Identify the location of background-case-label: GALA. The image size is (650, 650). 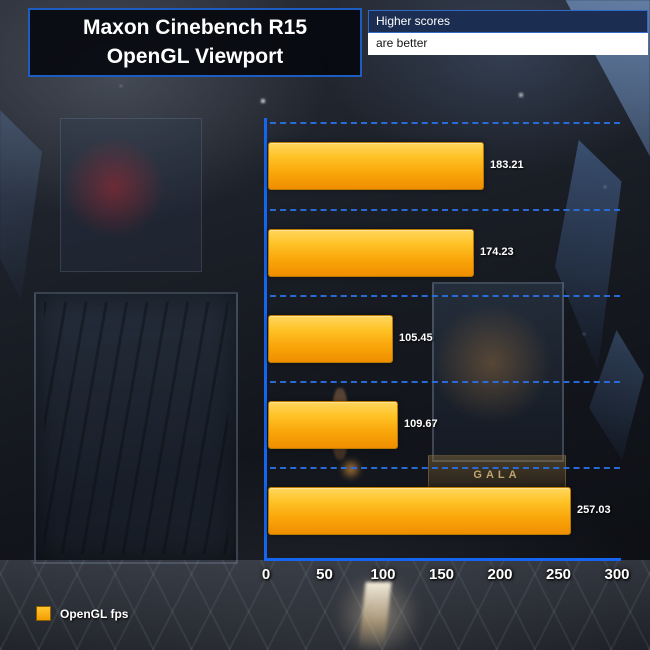
(497, 475).